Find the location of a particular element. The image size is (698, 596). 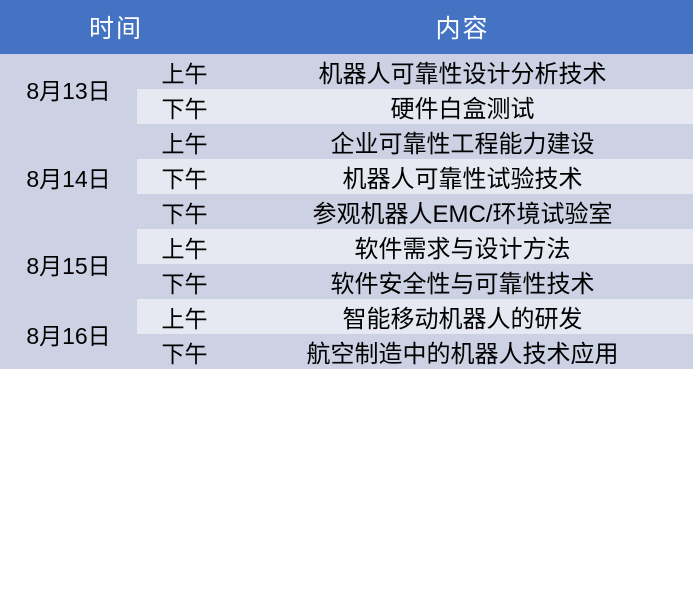

date-cell: 8月15日 is located at coordinates (68, 264).